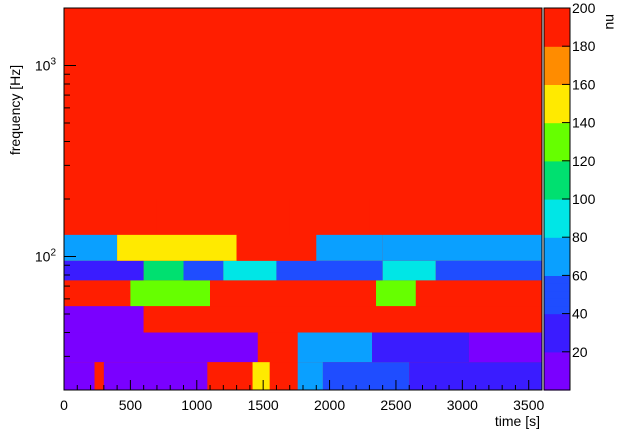  I want to click on color-scale: 20 40 60 80 100 120 140 160 180 200, so click(569, 195).